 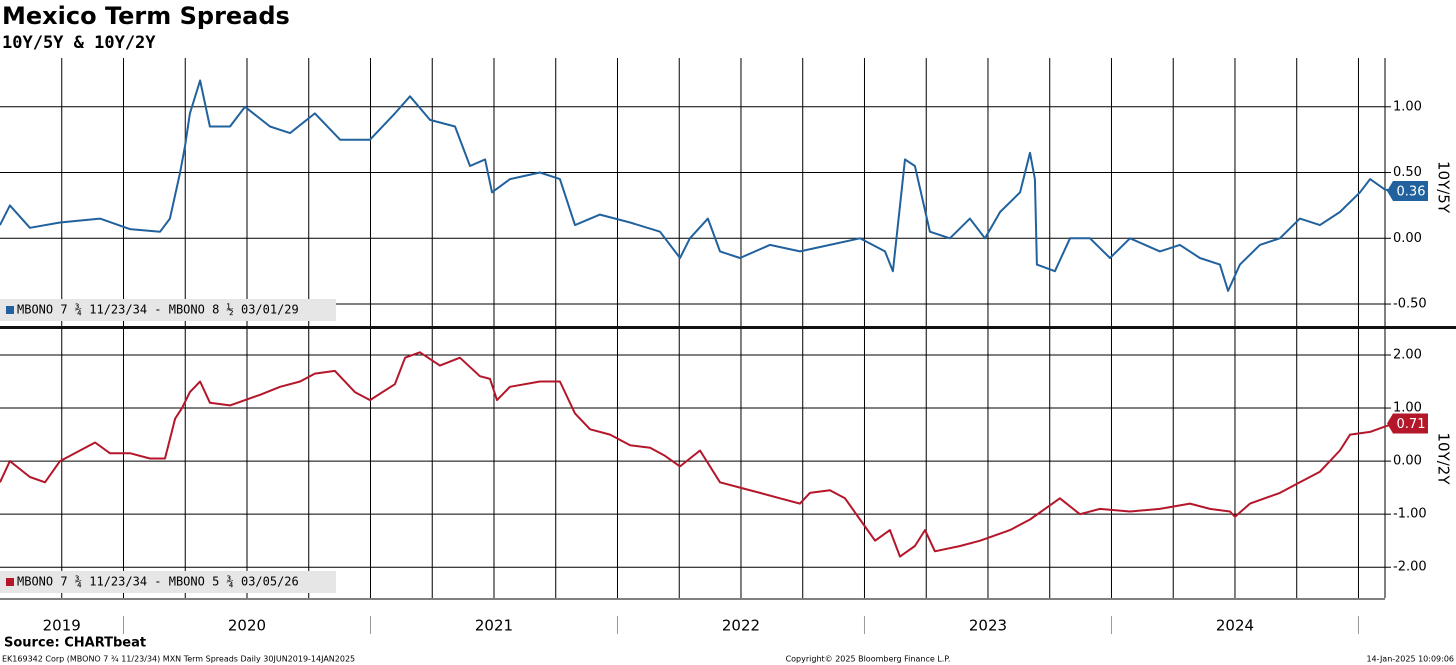 What do you see at coordinates (988, 626) in the screenshot?
I see `x-tick-label: 2023` at bounding box center [988, 626].